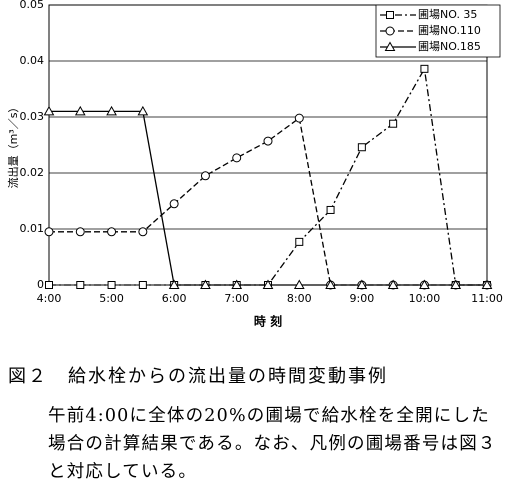  Describe the element at coordinates (40, 284) in the screenshot. I see `y-tick-label: 0` at that location.